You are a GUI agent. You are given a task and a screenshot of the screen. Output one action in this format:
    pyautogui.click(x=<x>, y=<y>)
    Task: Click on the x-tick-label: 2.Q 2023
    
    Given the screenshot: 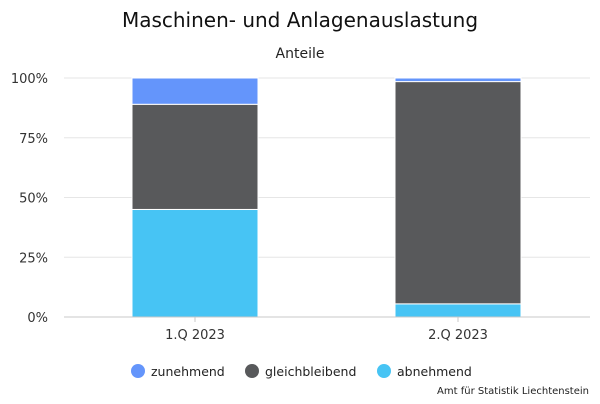 What is the action you would take?
    pyautogui.click(x=458, y=335)
    